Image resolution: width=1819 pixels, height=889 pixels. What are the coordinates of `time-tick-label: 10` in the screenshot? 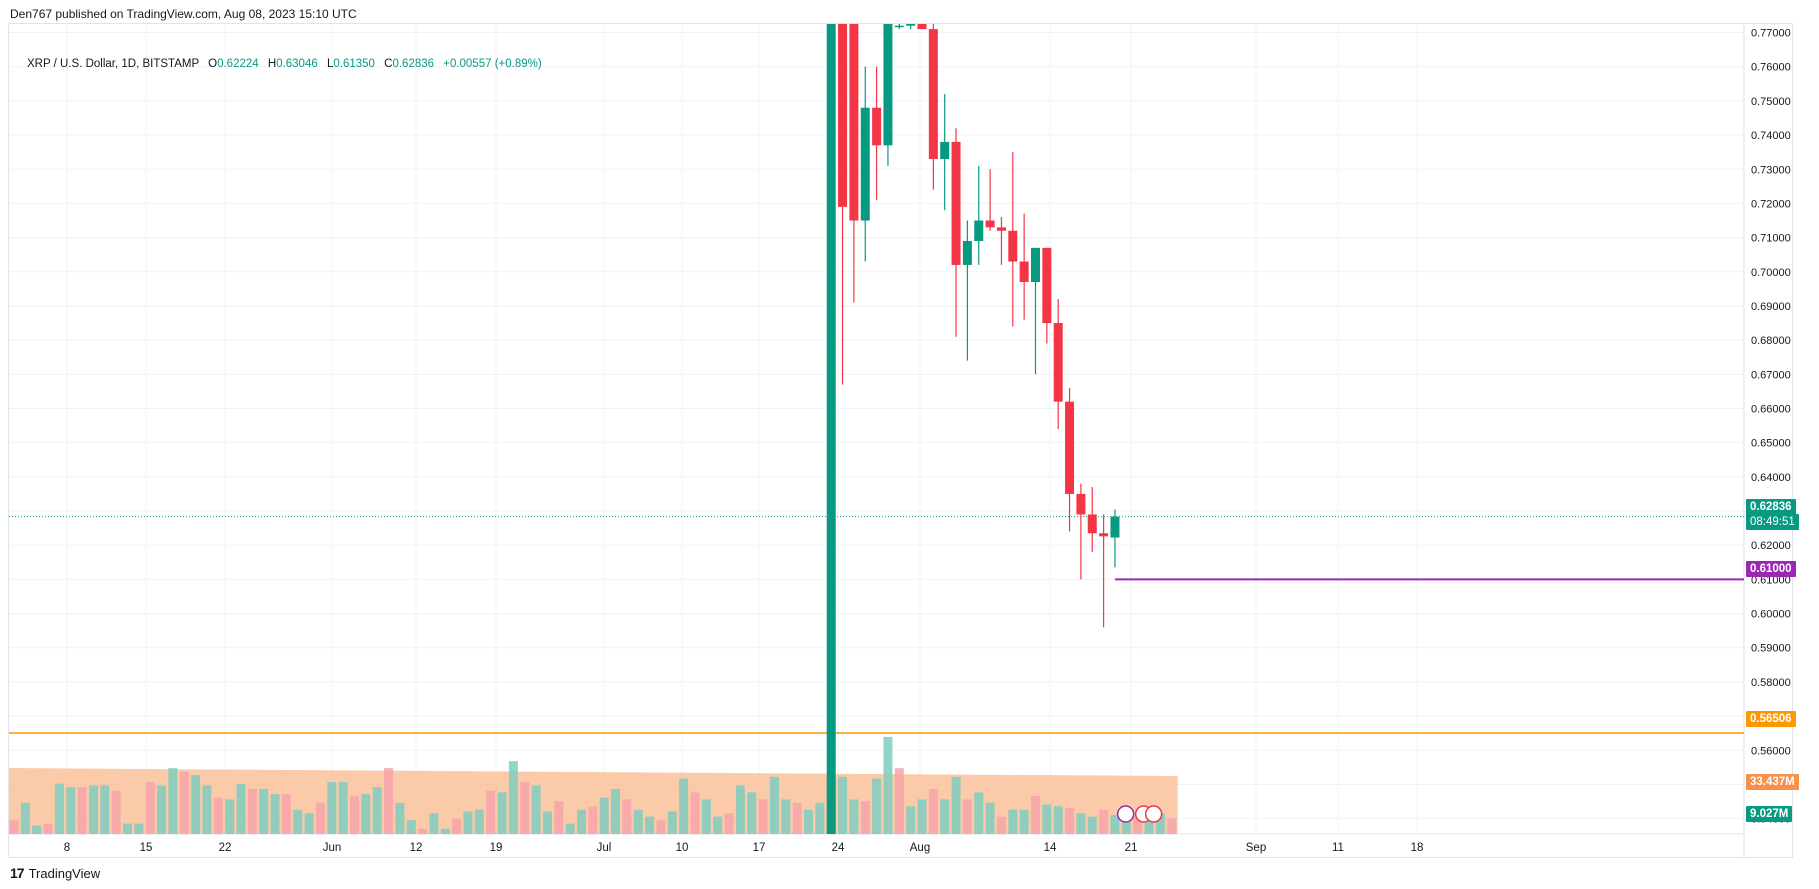 It's located at (682, 848).